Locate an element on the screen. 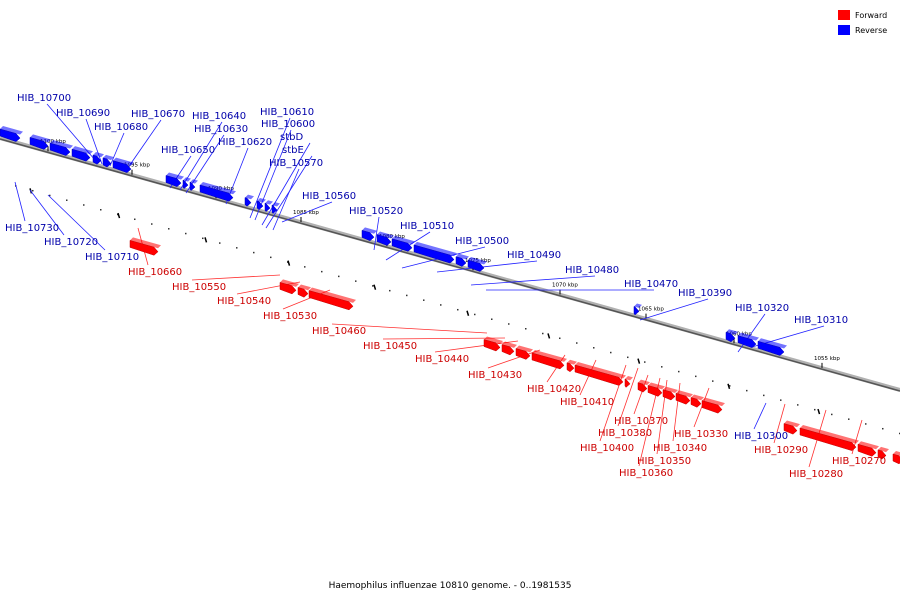 The image size is (900, 600). gene-label: HIB_10720 is located at coordinates (71, 242).